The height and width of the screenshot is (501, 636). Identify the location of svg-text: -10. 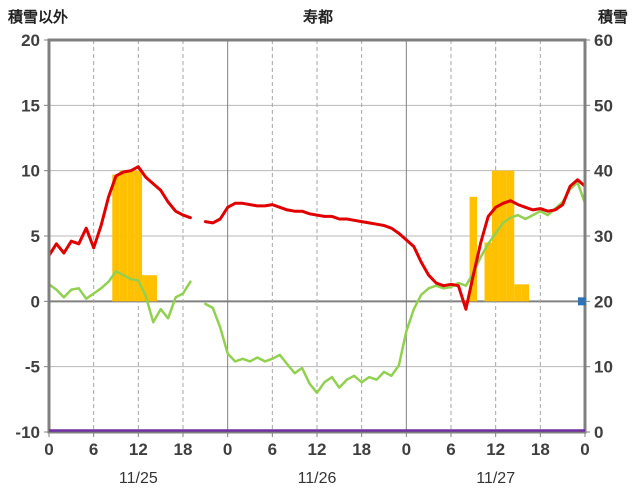
(27, 432).